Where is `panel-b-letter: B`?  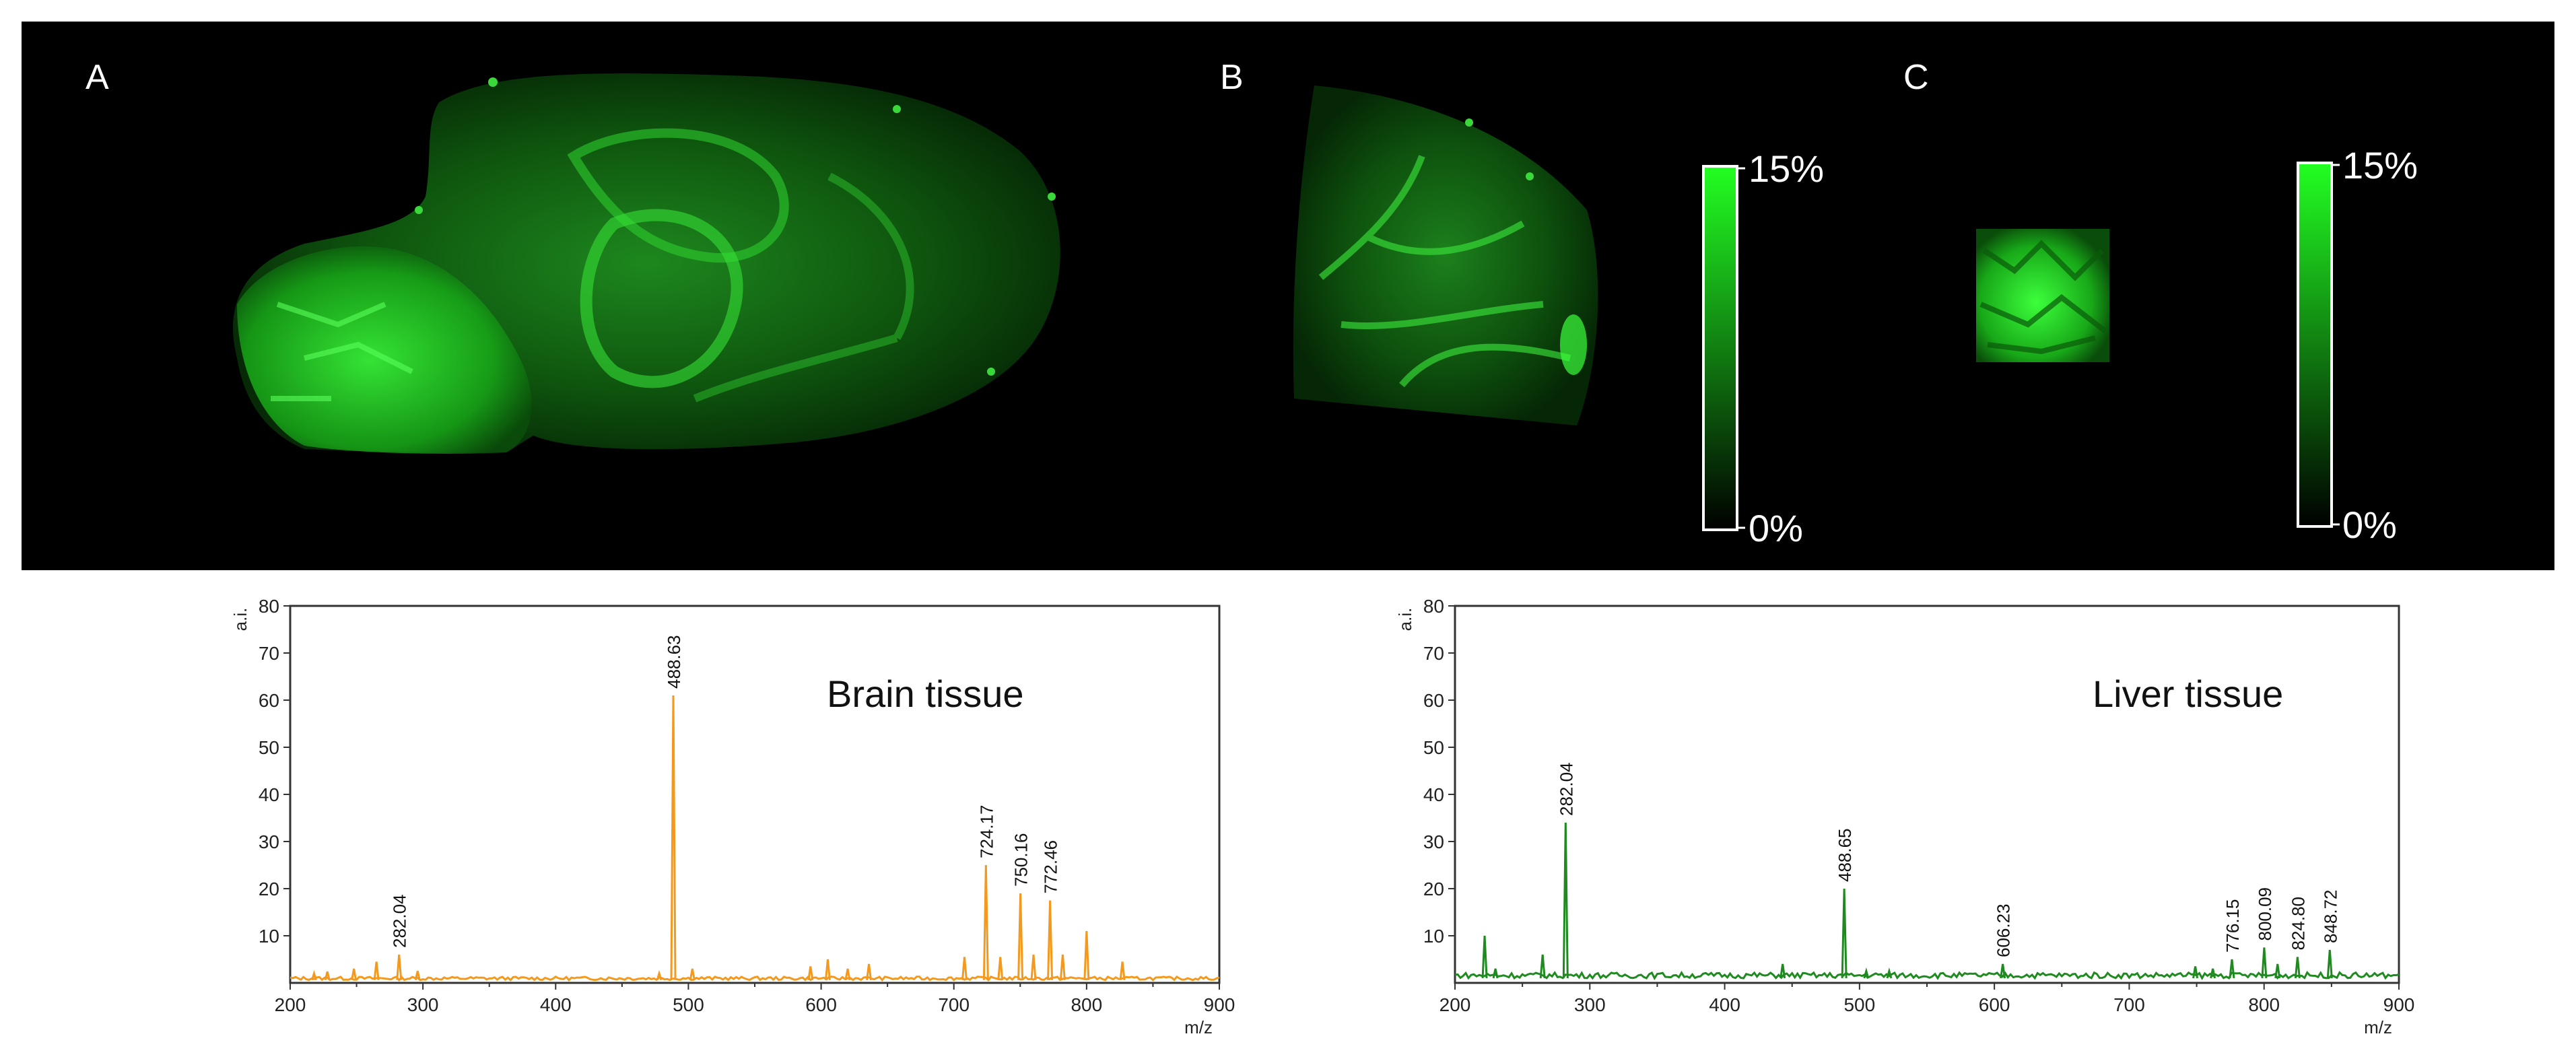
panel-b-letter: B is located at coordinates (1232, 77).